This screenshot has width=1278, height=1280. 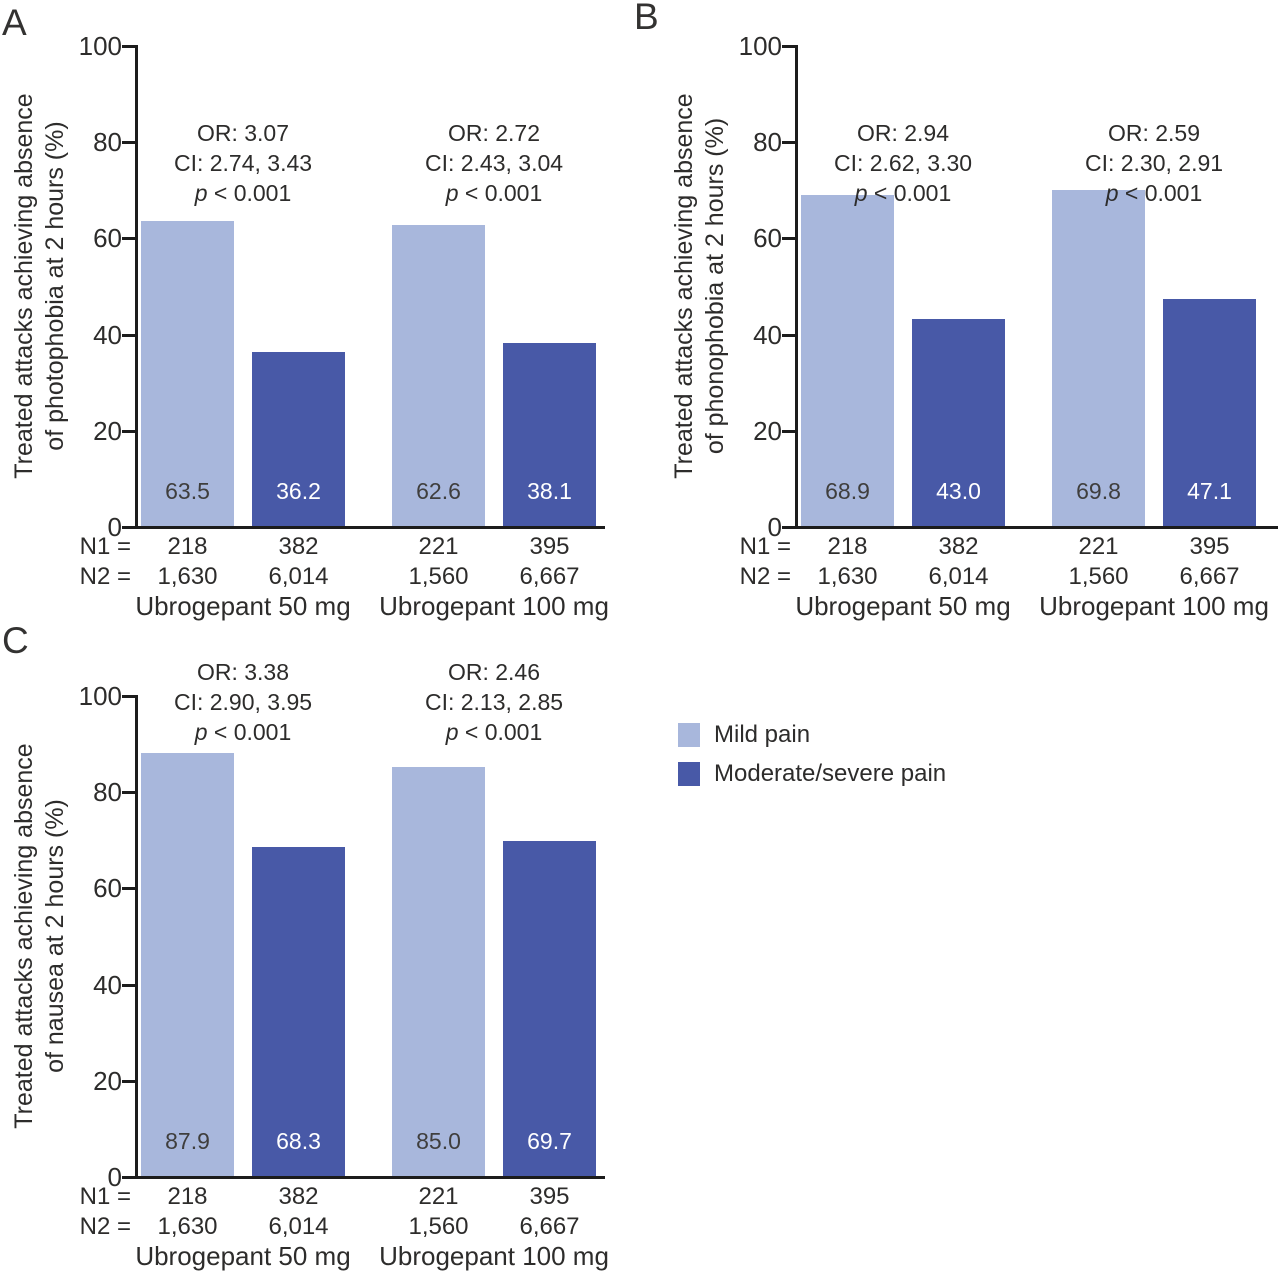 What do you see at coordinates (1154, 163) in the screenshot?
I see `stats-annotation: OR: 2.59 CI: 2.30, 2.91 p < 0.001` at bounding box center [1154, 163].